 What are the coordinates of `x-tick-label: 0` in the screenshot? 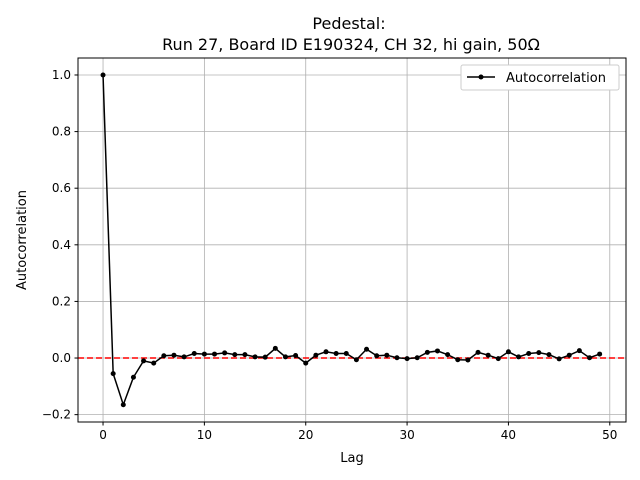 It's located at (103, 435).